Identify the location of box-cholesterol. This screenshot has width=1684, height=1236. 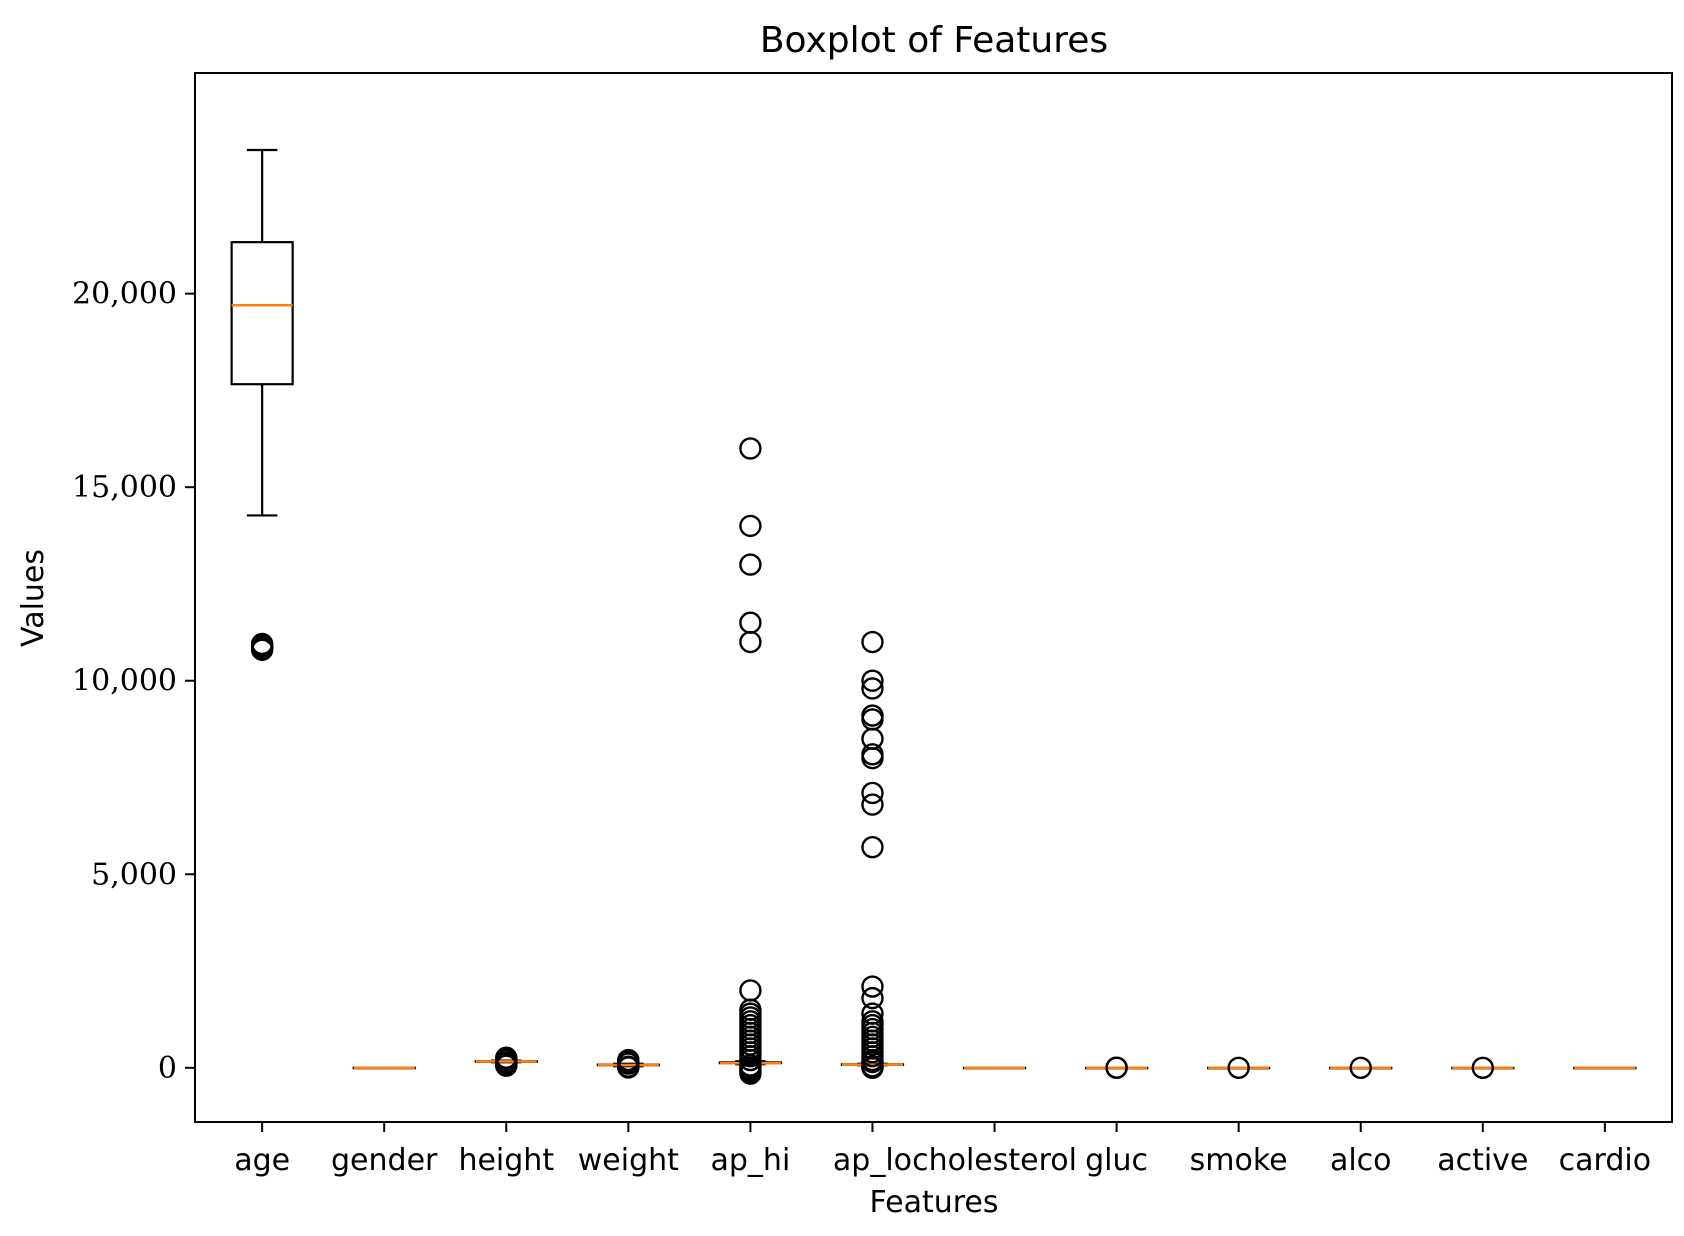
(994, 1068).